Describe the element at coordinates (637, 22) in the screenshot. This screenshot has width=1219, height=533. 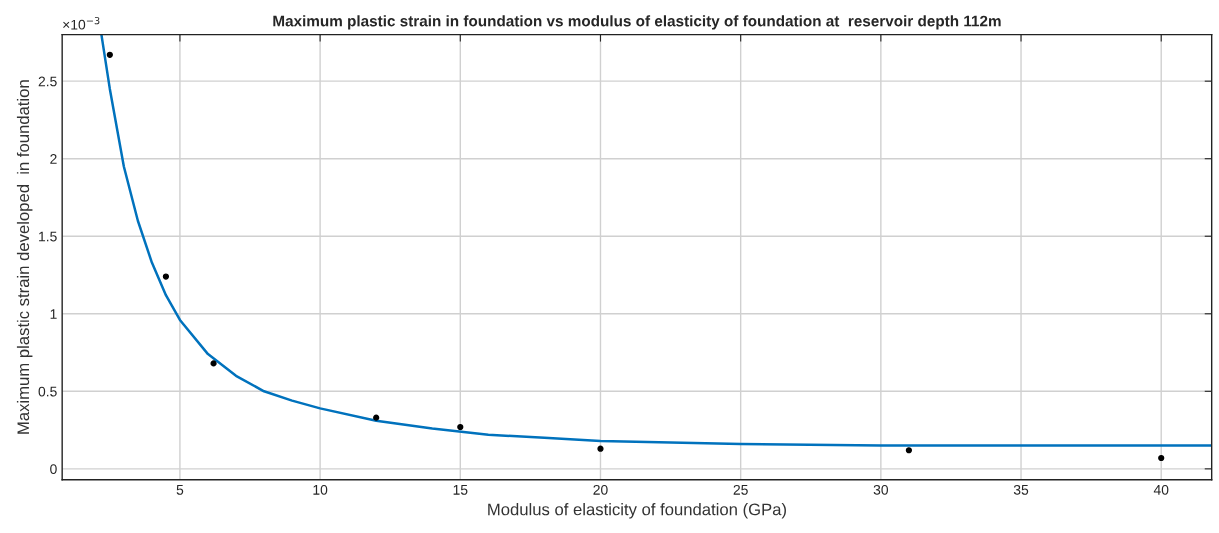
I see `chart-title: Maximum plastic strain in foundation vs modulus of elasticity of foundation at reservoir depth 112m` at that location.